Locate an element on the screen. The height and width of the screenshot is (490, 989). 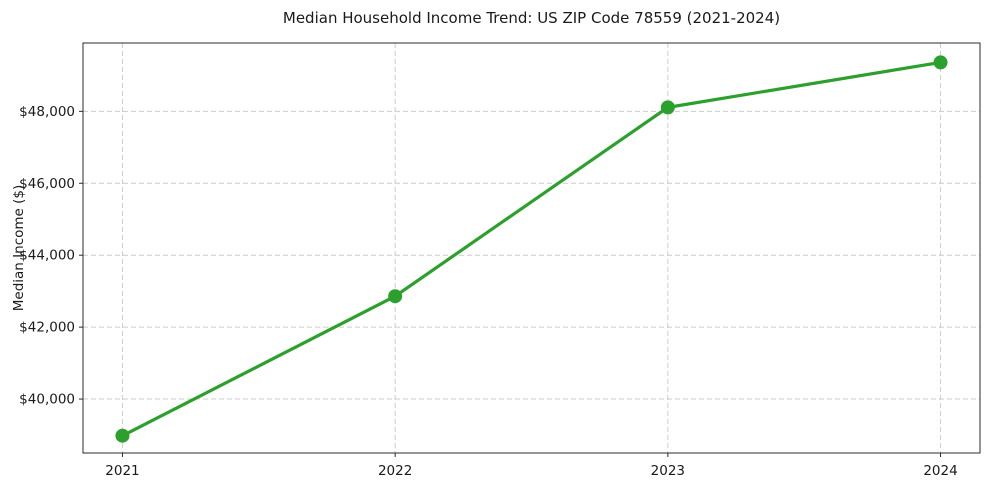
y-tick-label: $48,000 is located at coordinates (47, 112).